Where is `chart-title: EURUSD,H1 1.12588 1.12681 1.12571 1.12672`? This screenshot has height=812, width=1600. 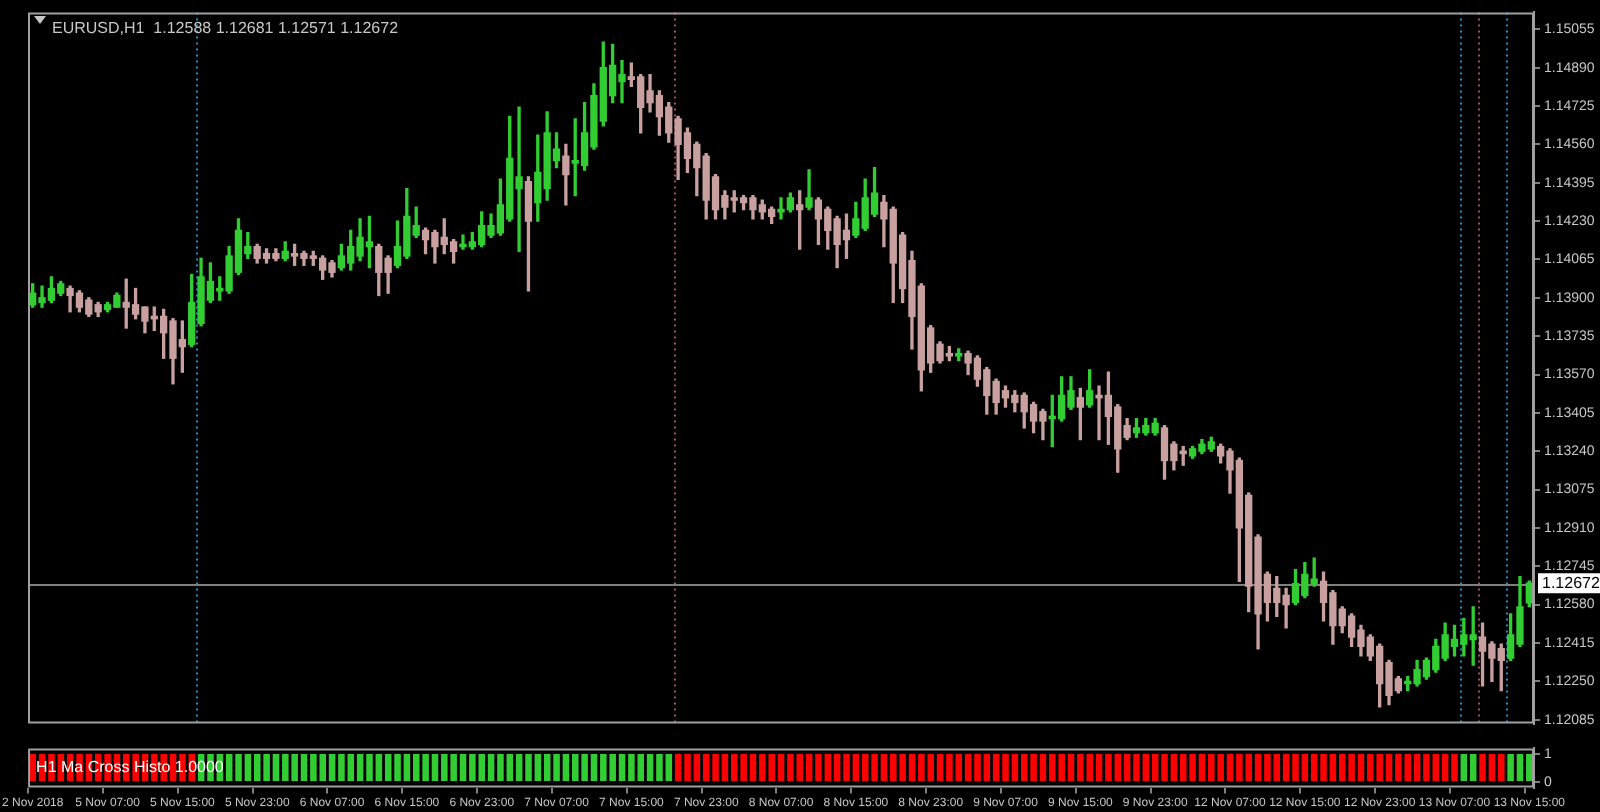
chart-title: EURUSD,H1 1.12588 1.12681 1.12571 1.12672 is located at coordinates (226, 27).